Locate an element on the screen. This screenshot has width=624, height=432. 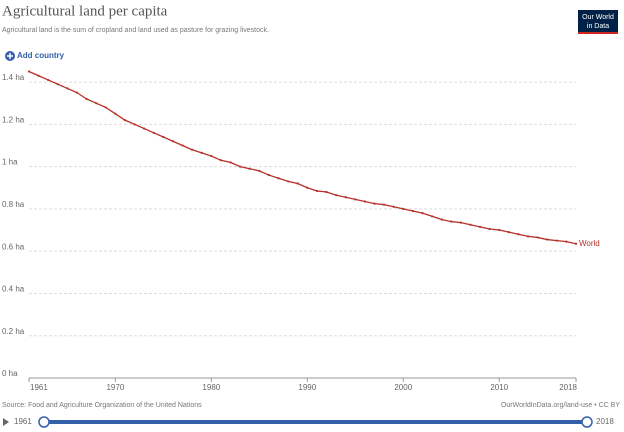
license: OurWorldInData.org/land-use • CC BY is located at coordinates (560, 405).